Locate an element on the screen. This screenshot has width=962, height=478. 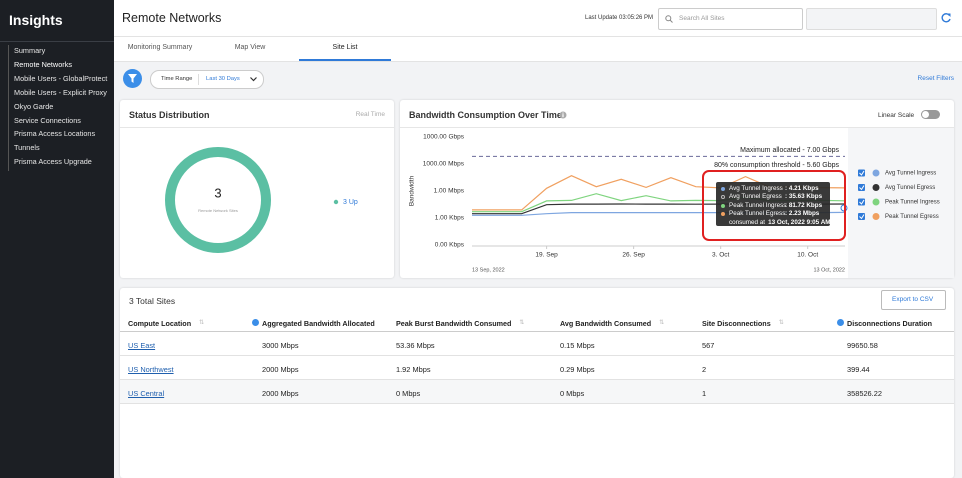
tab-bar: Monitoring Summary Map View Site List is located at coordinates (538, 49).